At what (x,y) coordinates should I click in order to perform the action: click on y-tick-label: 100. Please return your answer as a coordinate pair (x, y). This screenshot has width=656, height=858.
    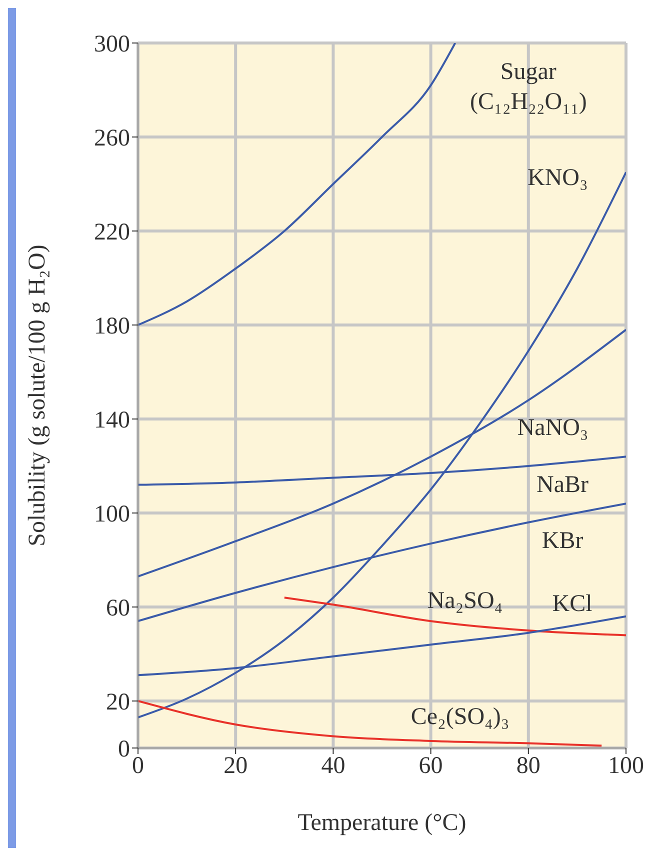
    Looking at the image, I should click on (112, 515).